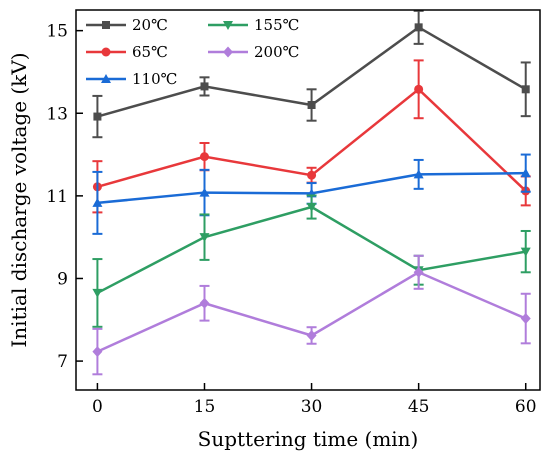  What do you see at coordinates (192, 52) in the screenshot?
I see `legend: 20℃ 65℃ 110℃ 155℃ 200℃` at bounding box center [192, 52].